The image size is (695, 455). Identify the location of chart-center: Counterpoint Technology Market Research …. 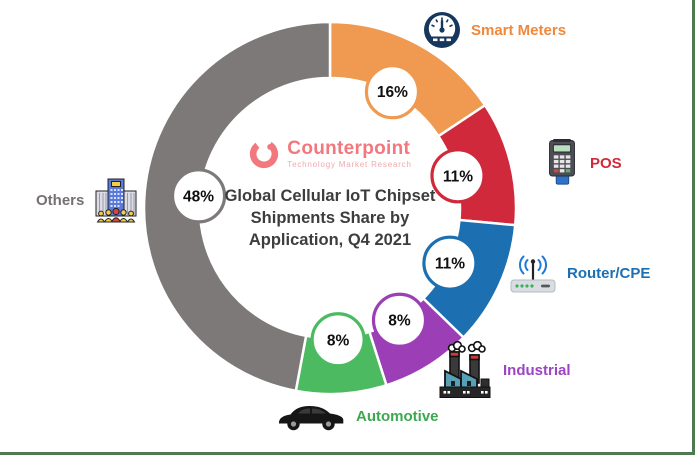
(330, 194).